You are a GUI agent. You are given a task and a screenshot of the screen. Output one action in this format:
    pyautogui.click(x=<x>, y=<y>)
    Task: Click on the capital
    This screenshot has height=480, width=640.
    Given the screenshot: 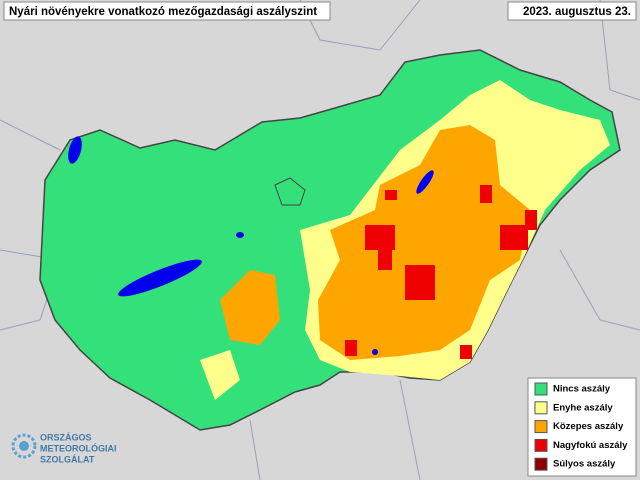 What is the action you would take?
    pyautogui.click(x=290, y=191)
    